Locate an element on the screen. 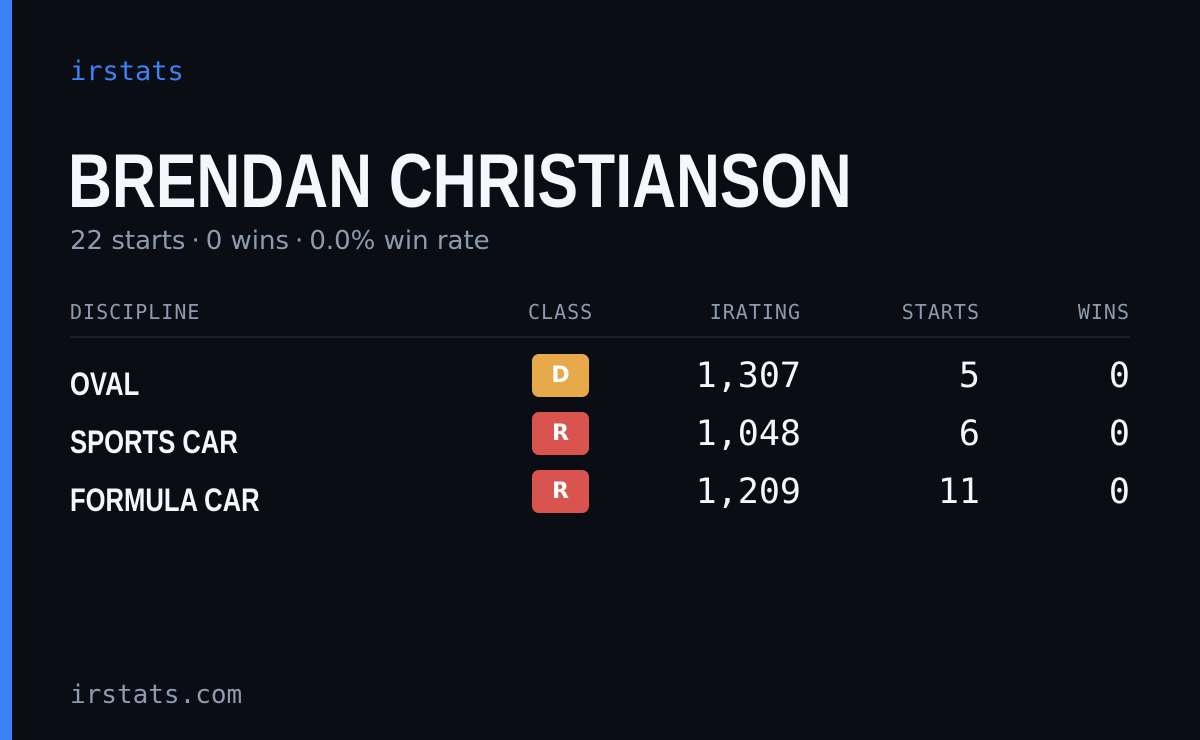  starts-summary: 22 starts is located at coordinates (128, 241).